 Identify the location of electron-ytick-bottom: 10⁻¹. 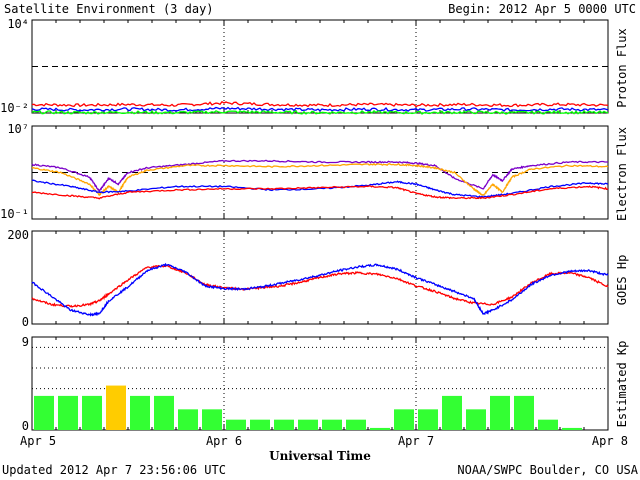
(14, 214).